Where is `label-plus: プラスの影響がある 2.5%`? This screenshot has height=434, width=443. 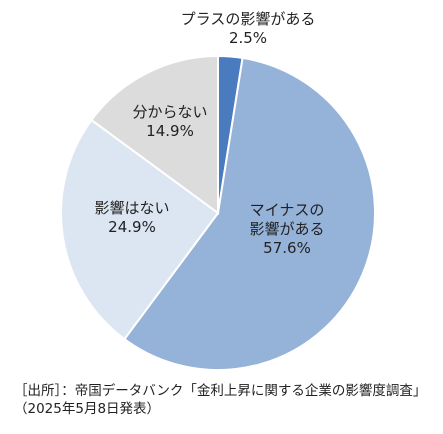 label-plus: プラスの影響がある 2.5% is located at coordinates (248, 29).